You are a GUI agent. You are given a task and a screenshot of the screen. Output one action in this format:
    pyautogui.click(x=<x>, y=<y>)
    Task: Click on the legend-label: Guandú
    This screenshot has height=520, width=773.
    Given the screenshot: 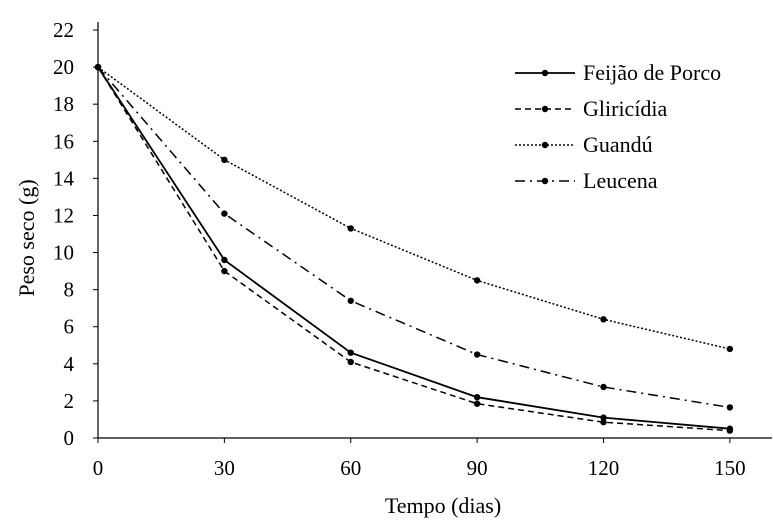 What is the action you would take?
    pyautogui.click(x=618, y=144)
    